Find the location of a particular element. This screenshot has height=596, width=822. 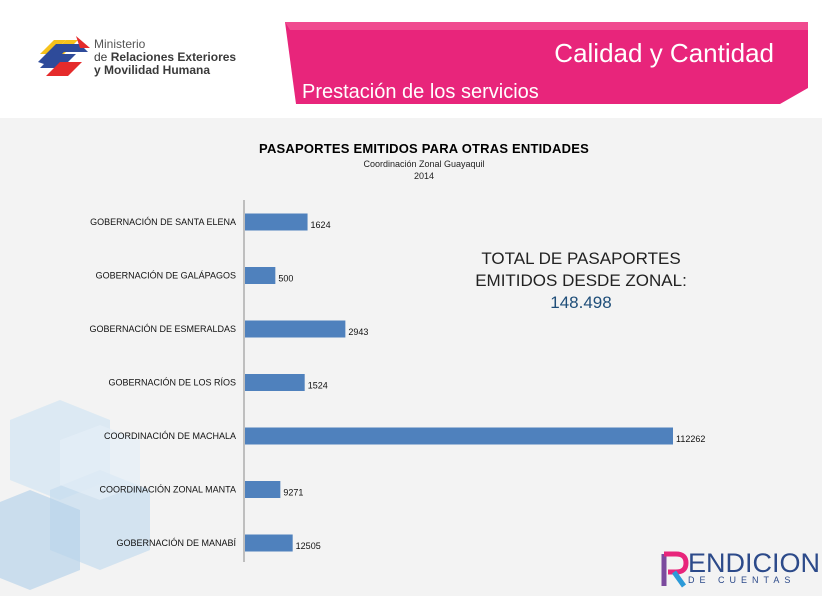

ministry-logo is located at coordinates (64, 56).